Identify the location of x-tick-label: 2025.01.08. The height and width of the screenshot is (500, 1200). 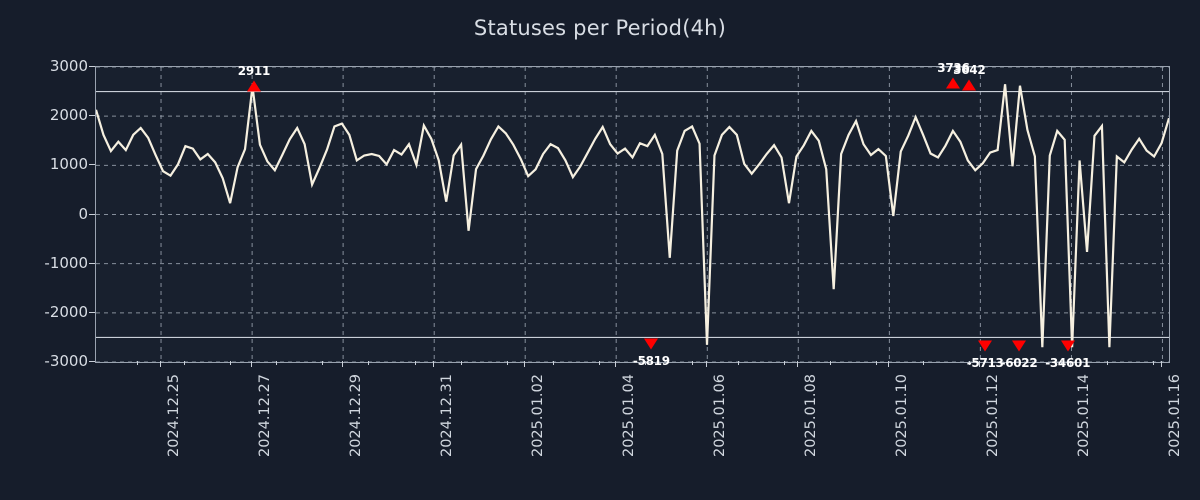
(811, 416).